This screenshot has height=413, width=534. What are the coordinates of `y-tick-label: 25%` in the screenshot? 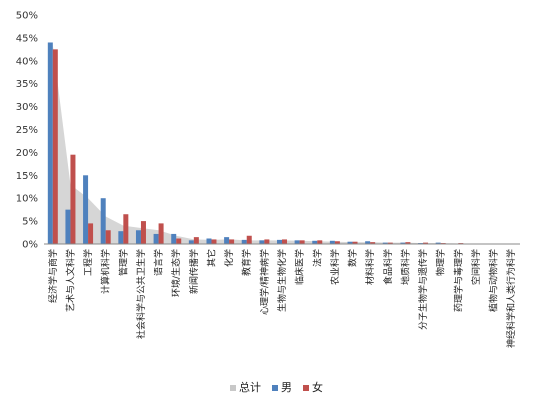 It's located at (27, 130).